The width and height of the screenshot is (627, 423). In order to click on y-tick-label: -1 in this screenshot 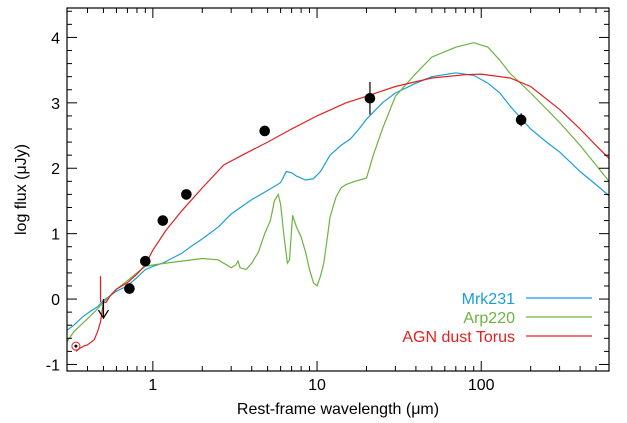, I will do `click(53, 365)`.